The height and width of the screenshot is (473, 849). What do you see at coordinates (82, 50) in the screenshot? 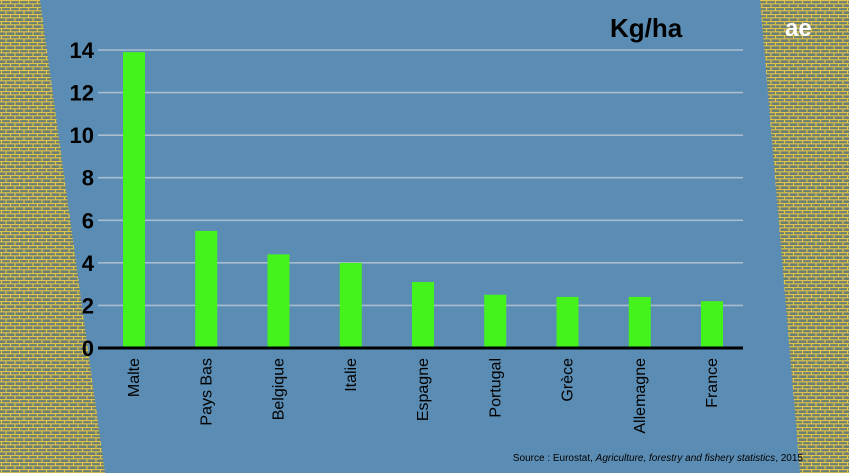
I see `y-tick-label: 14` at bounding box center [82, 50].